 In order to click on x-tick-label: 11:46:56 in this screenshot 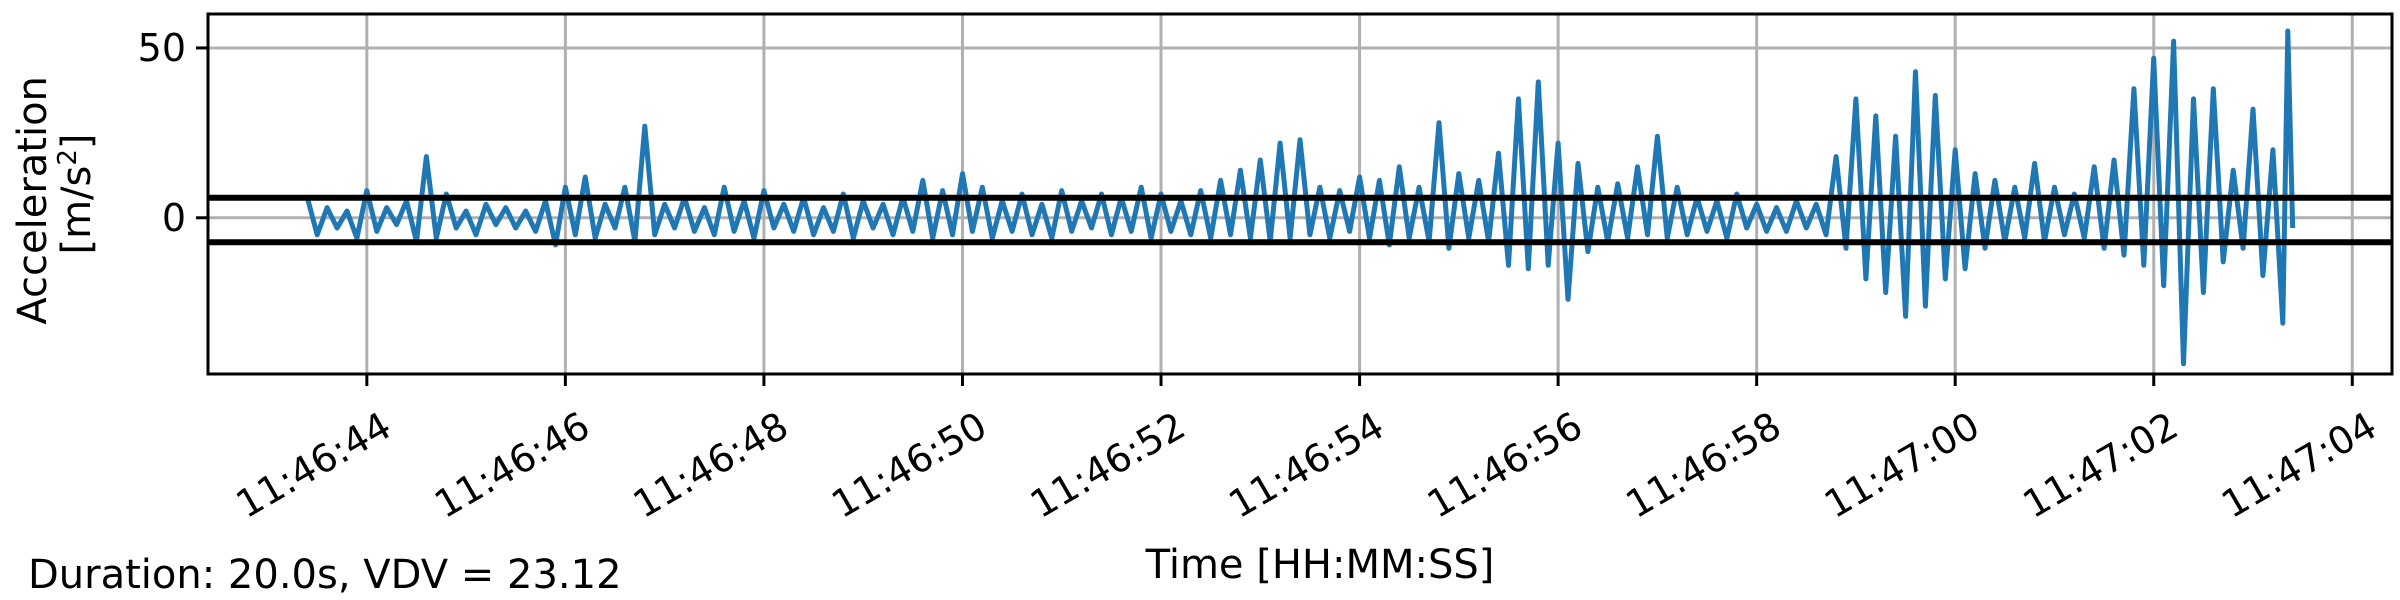, I will do `click(1505, 464)`.